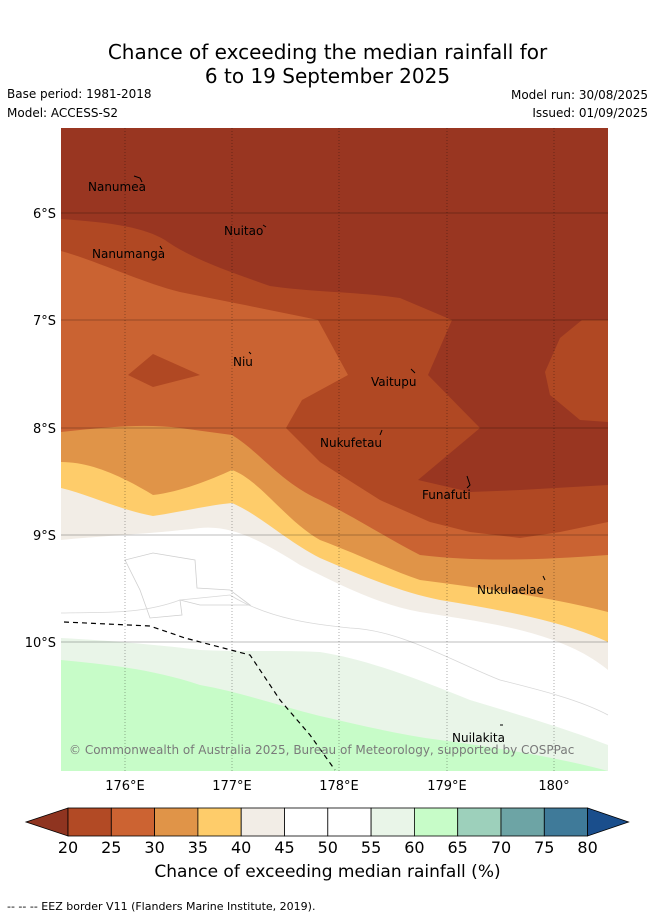 The image size is (655, 919). I want to click on colorbar-extend-low, so click(46, 822).